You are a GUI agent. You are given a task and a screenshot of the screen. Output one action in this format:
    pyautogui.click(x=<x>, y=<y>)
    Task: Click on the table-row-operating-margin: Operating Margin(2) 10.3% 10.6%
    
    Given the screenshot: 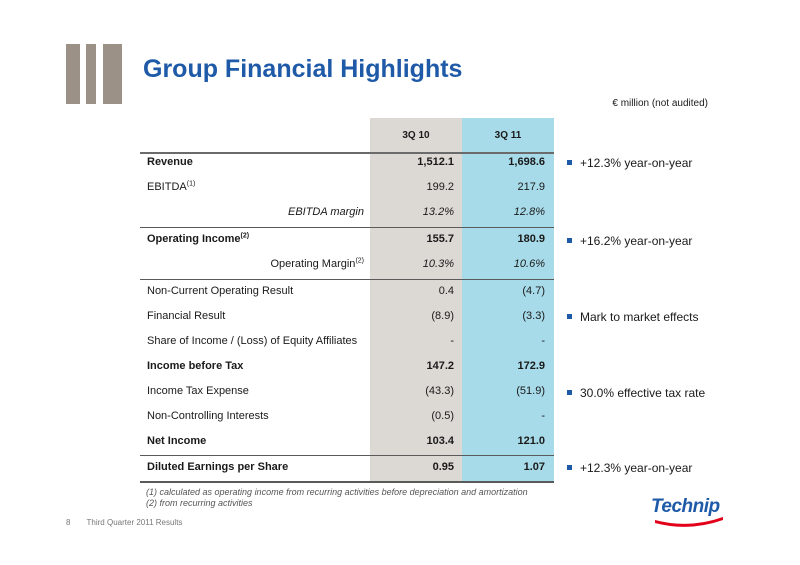 What is the action you would take?
    pyautogui.click(x=347, y=264)
    